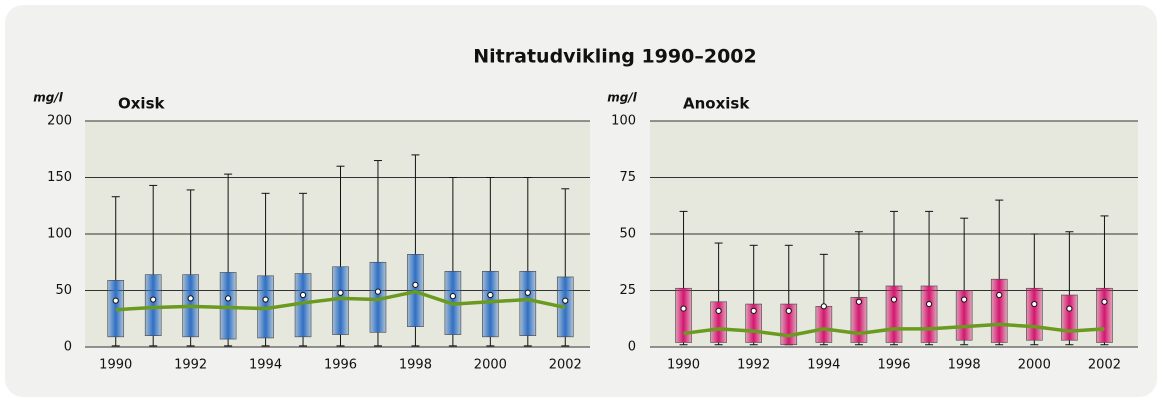  What do you see at coordinates (716, 104) in the screenshot?
I see `chart-title: Anoxisk` at bounding box center [716, 104].